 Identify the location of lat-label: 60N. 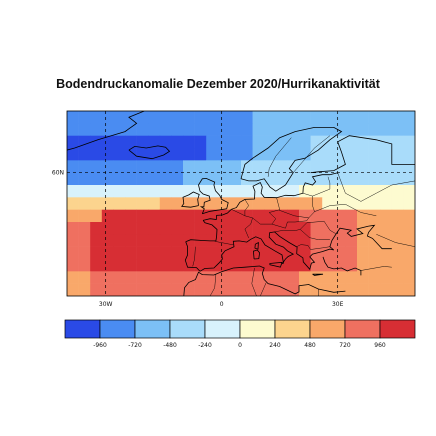
(58, 173).